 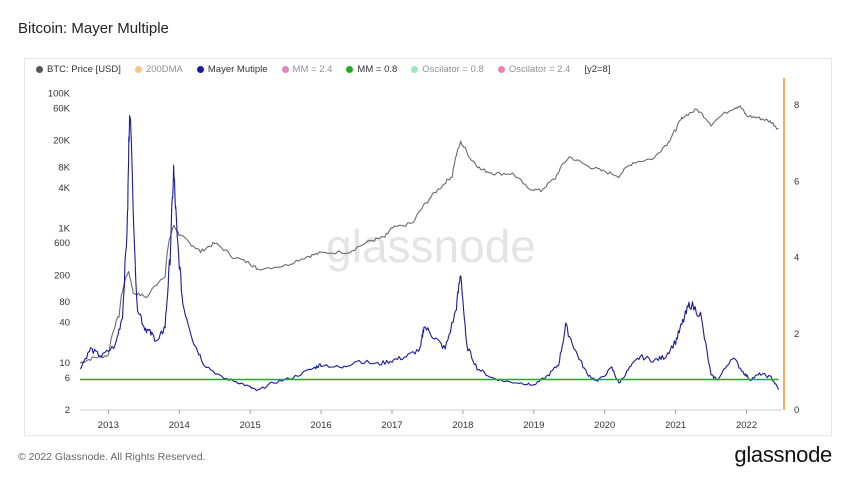 What do you see at coordinates (179, 425) in the screenshot?
I see `x-tick-1: 2014` at bounding box center [179, 425].